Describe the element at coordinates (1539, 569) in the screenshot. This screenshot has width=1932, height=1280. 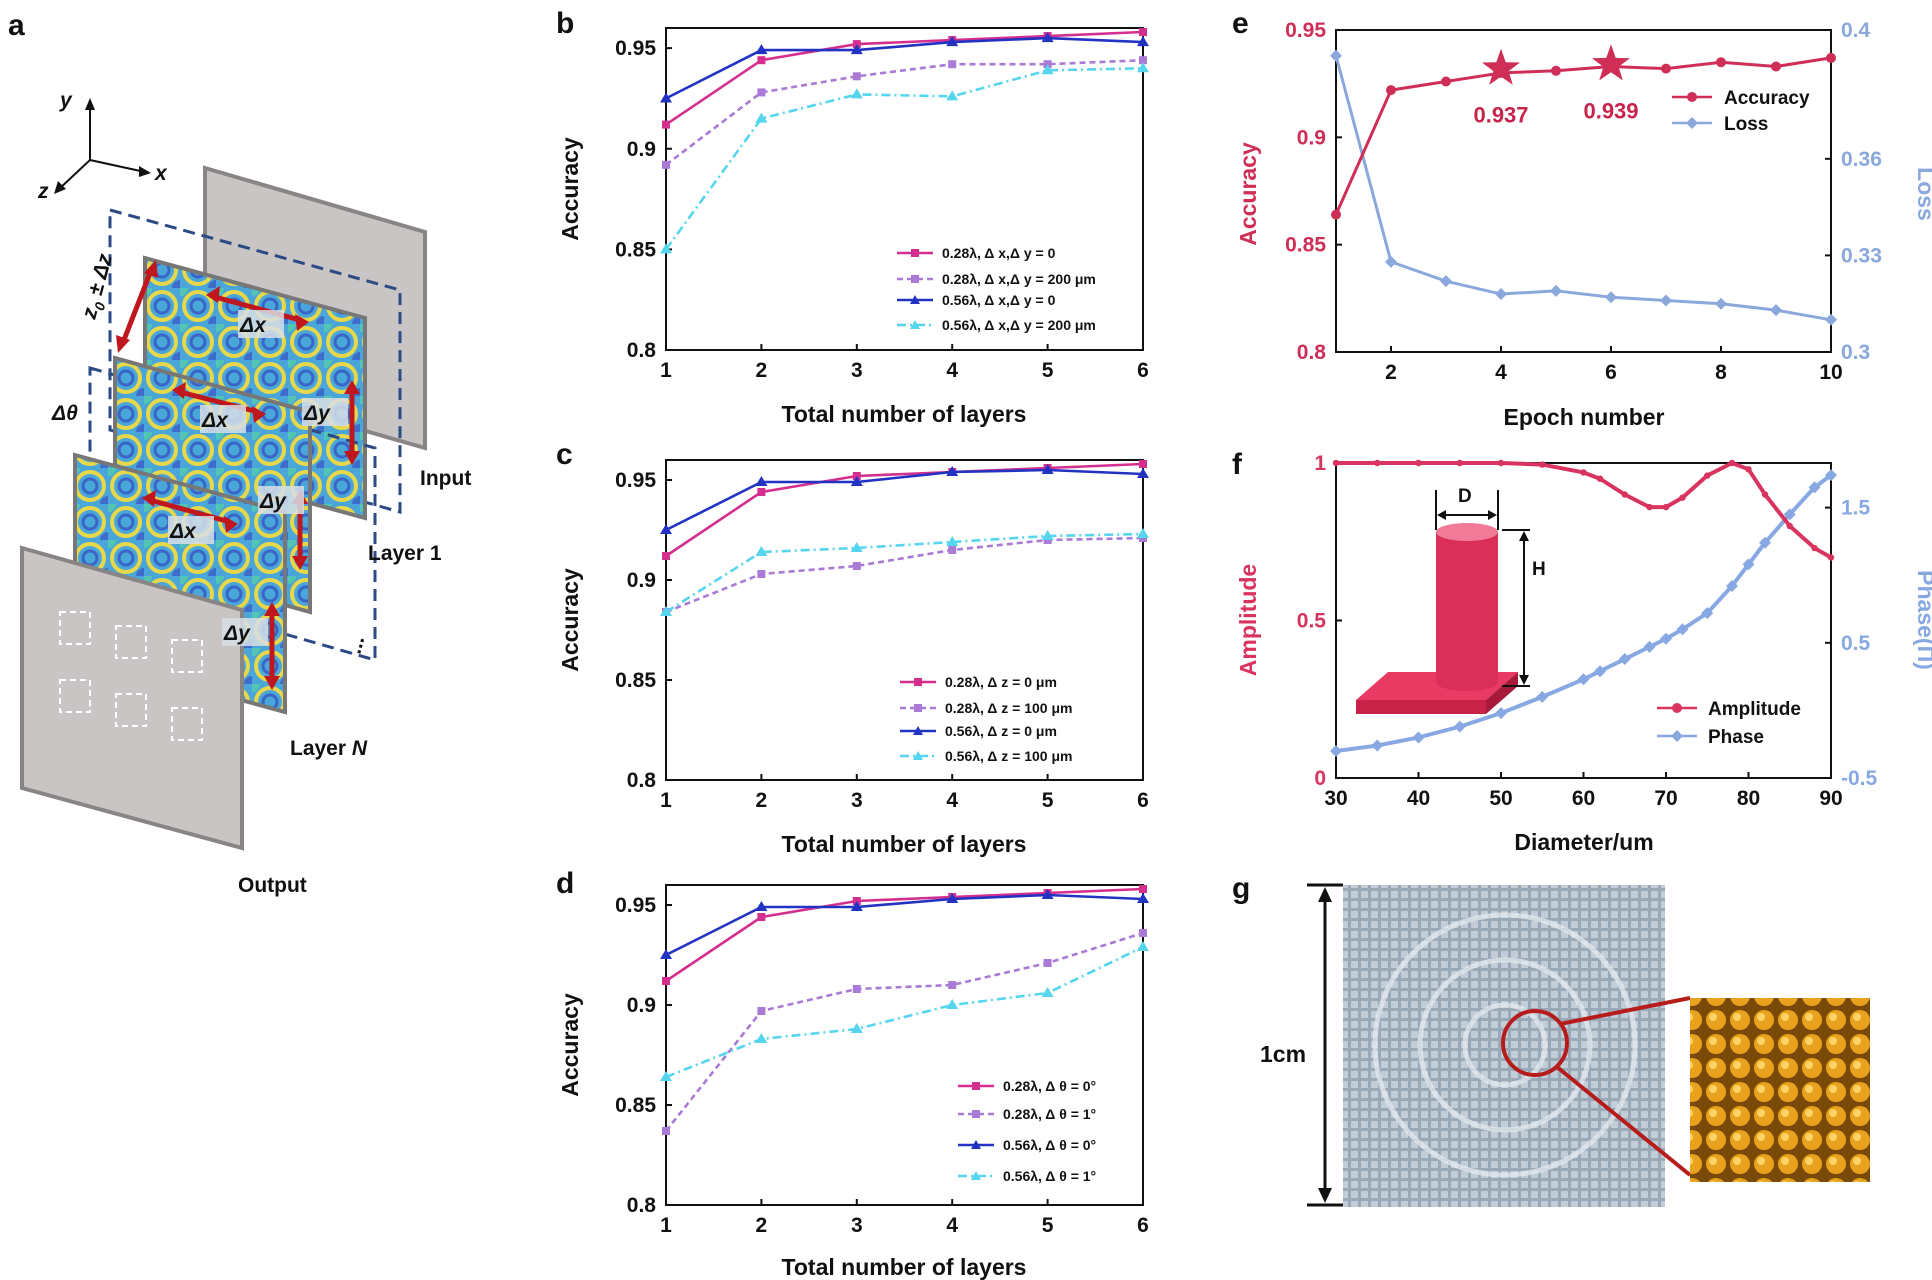
I see `inset-h-label: H` at that location.